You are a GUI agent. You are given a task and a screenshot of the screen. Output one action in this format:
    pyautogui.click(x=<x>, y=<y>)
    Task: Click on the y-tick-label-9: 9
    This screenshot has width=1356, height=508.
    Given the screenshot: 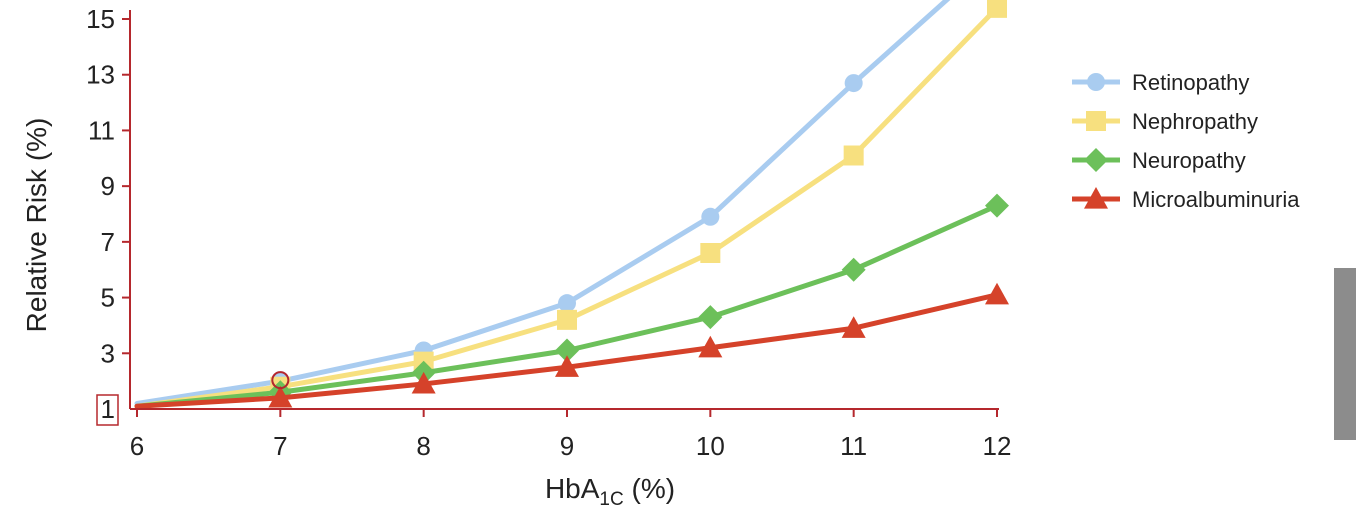 What is the action you would take?
    pyautogui.click(x=108, y=186)
    